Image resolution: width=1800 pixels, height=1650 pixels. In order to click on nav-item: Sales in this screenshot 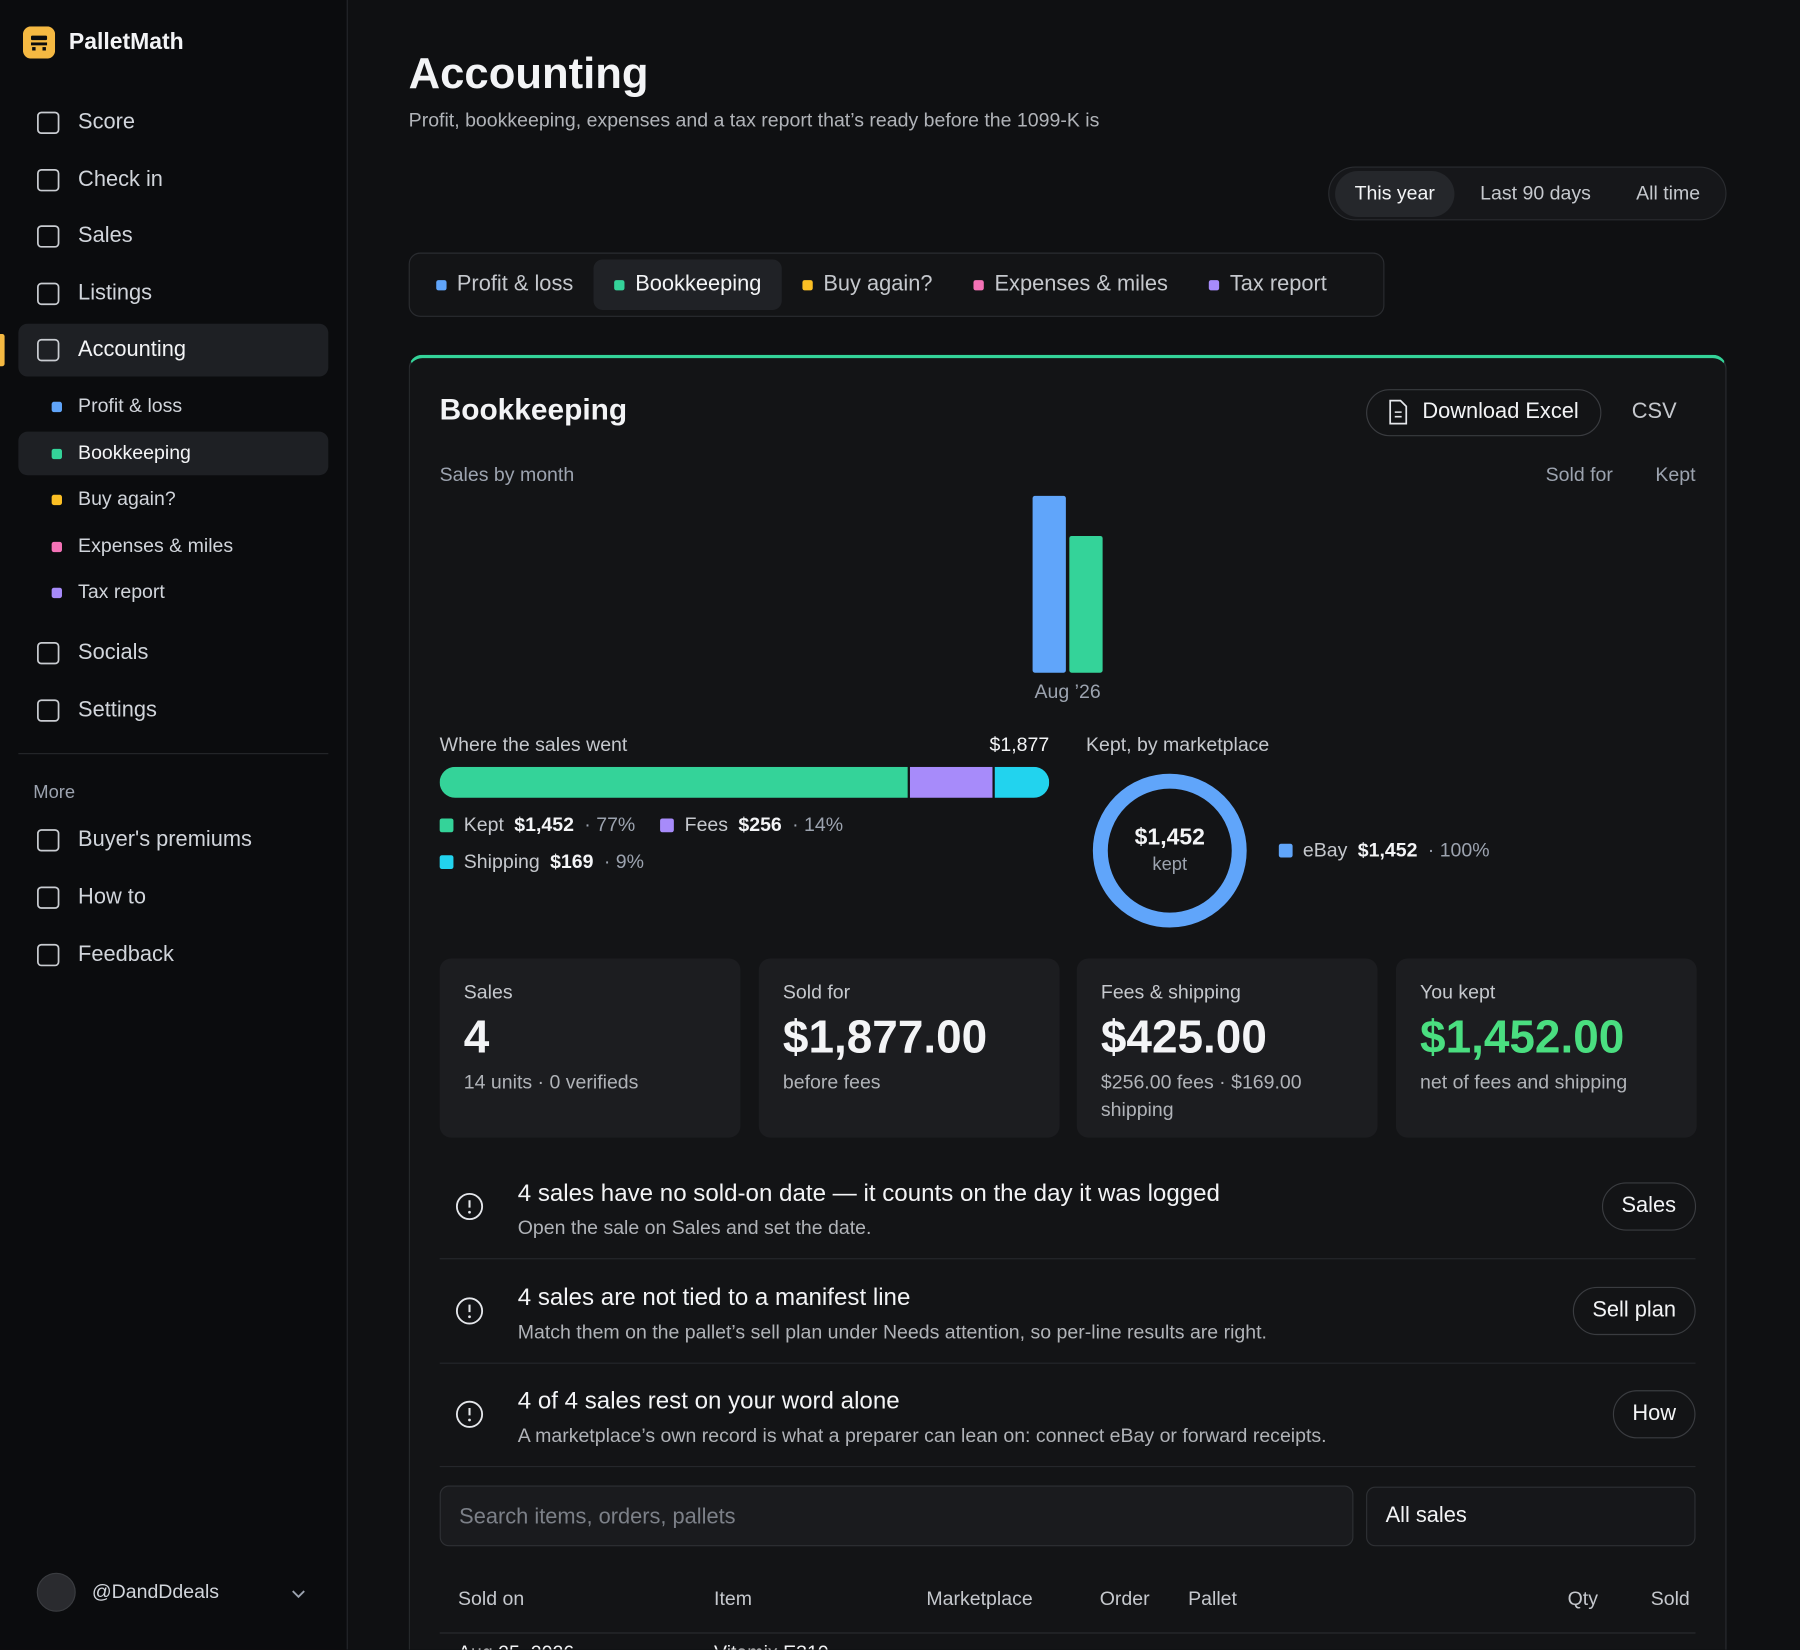, I will do `click(105, 235)`.